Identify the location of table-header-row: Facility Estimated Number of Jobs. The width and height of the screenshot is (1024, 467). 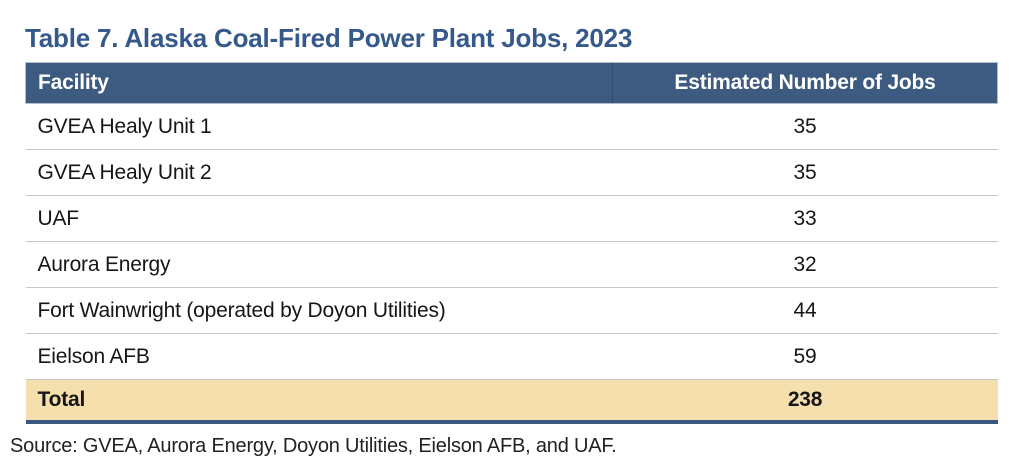
(511, 83).